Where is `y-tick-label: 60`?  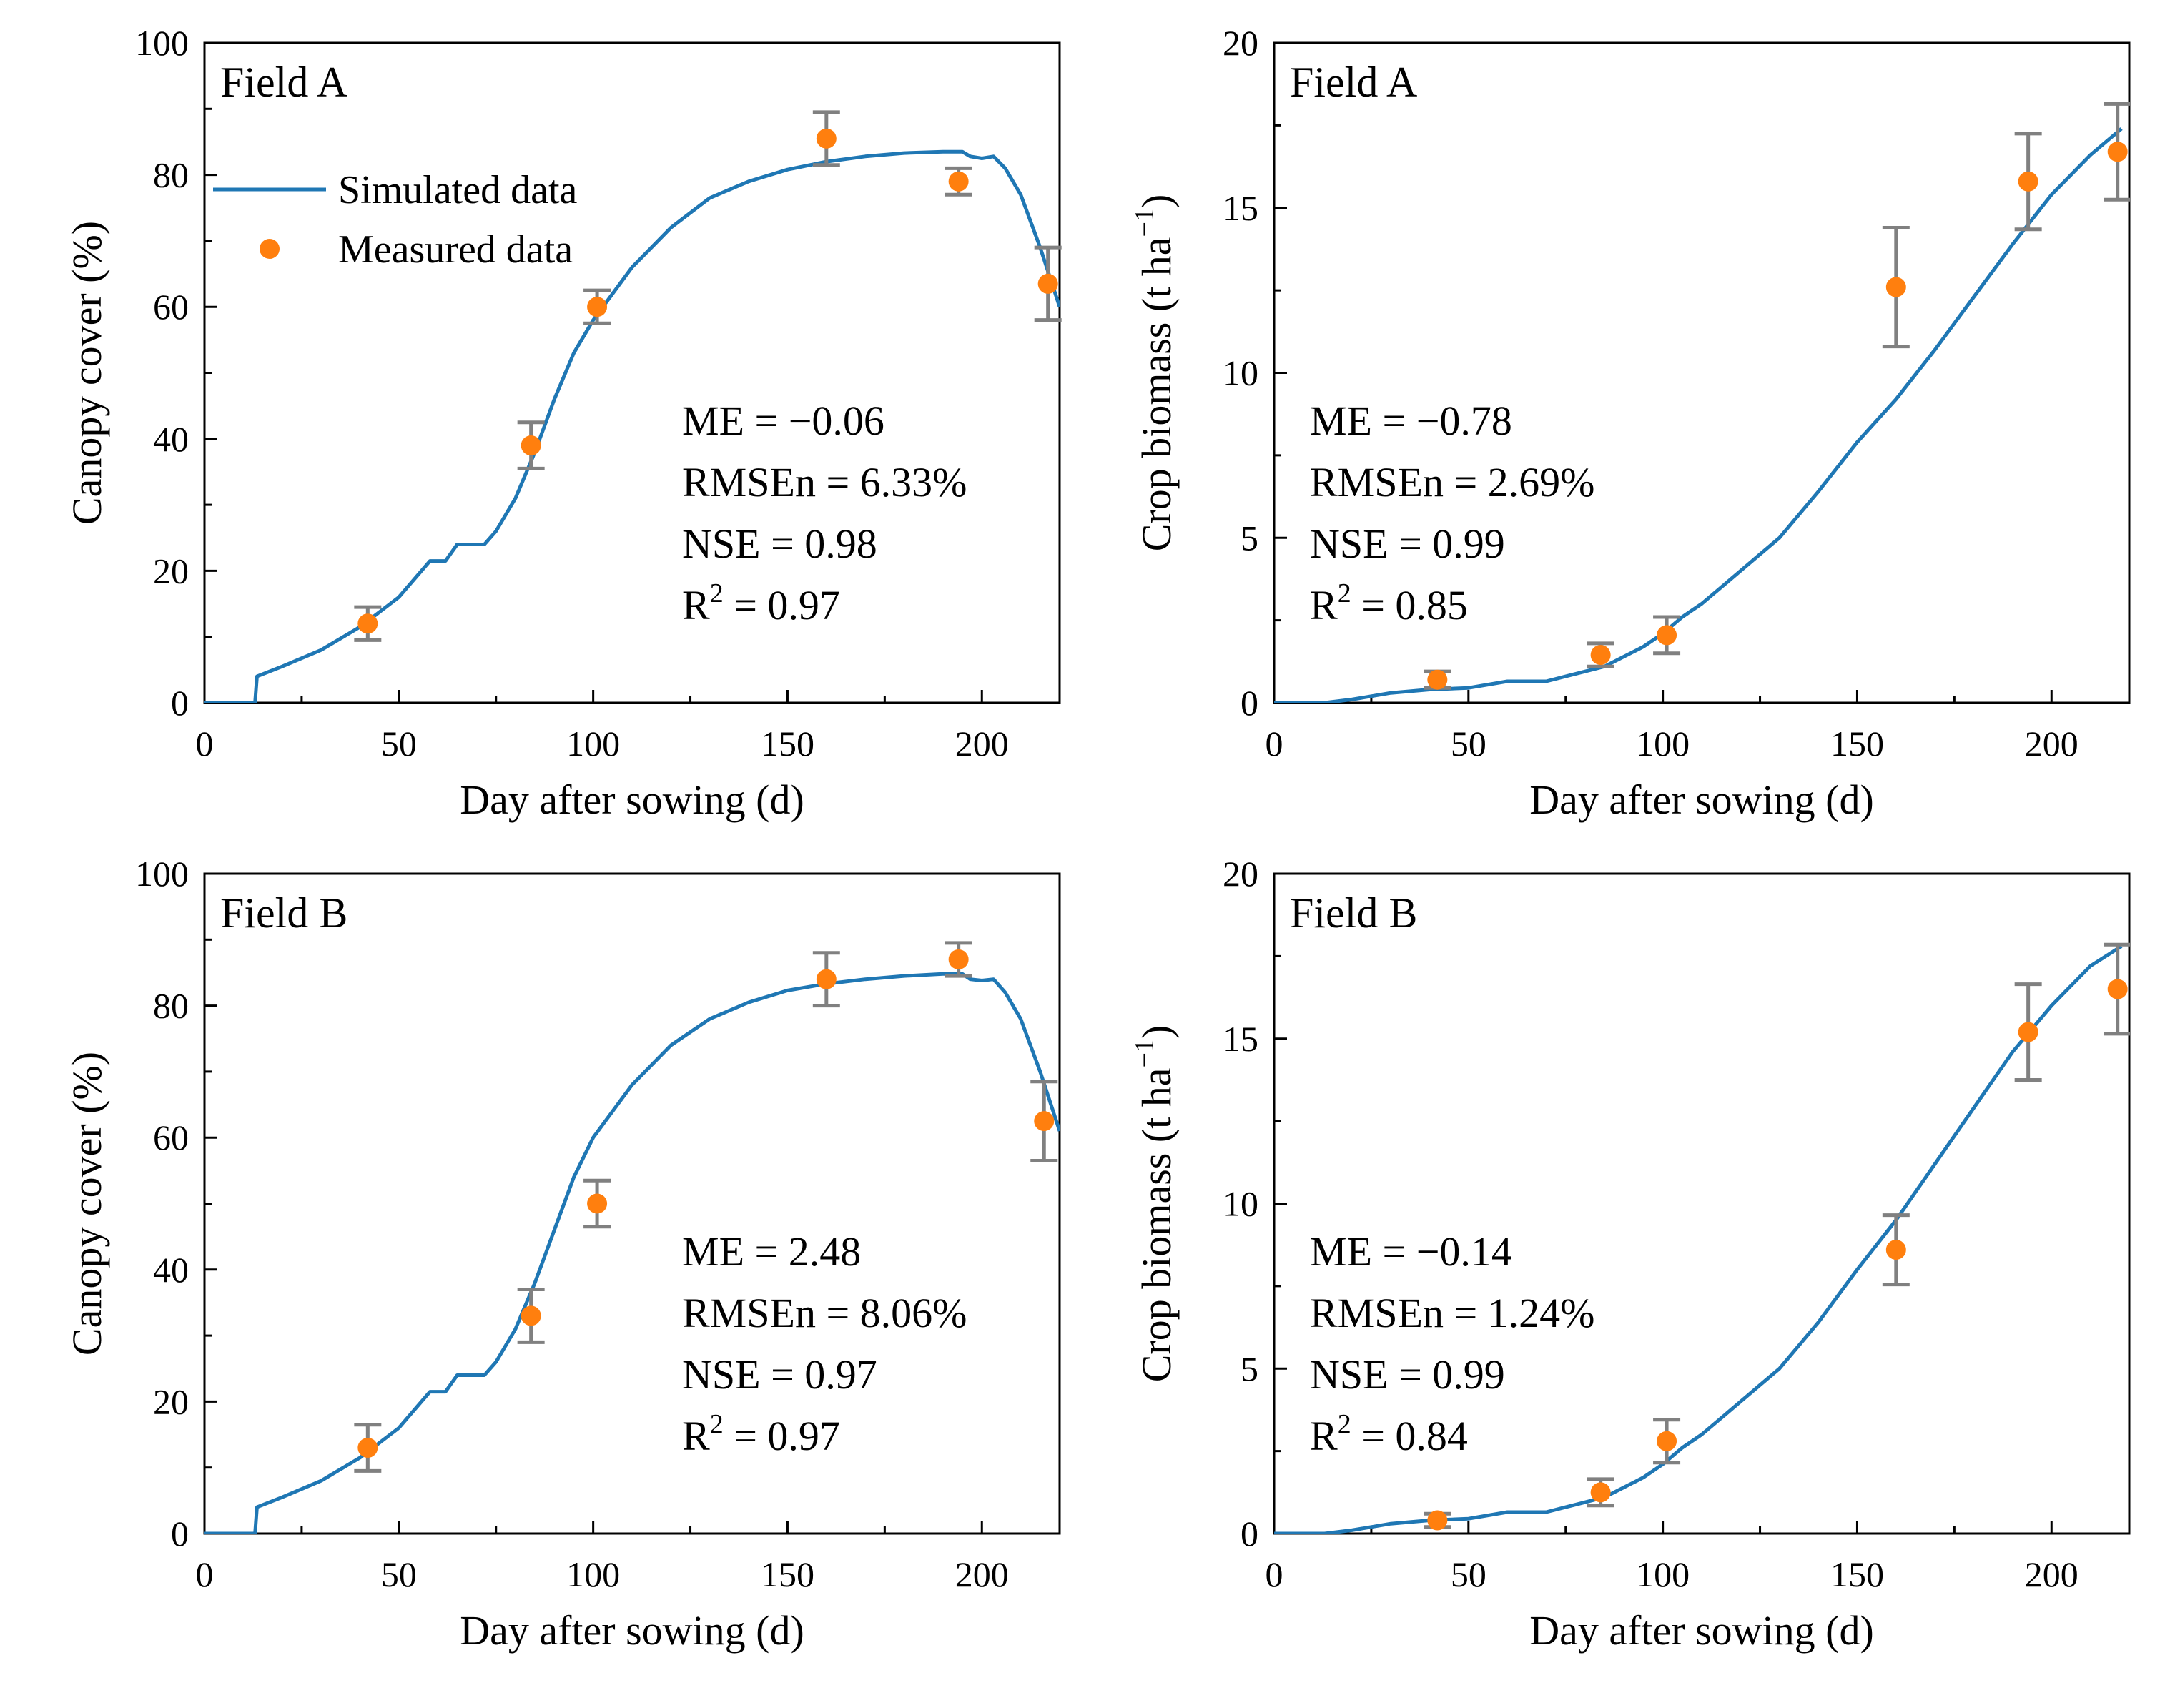
y-tick-label: 60 is located at coordinates (171, 1137).